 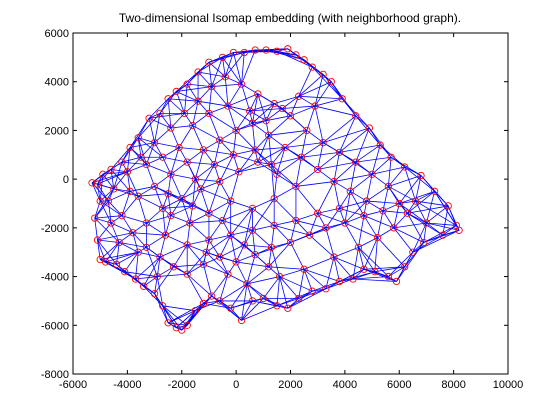 What do you see at coordinates (453, 385) in the screenshot?
I see `x-tick-label: 8000` at bounding box center [453, 385].